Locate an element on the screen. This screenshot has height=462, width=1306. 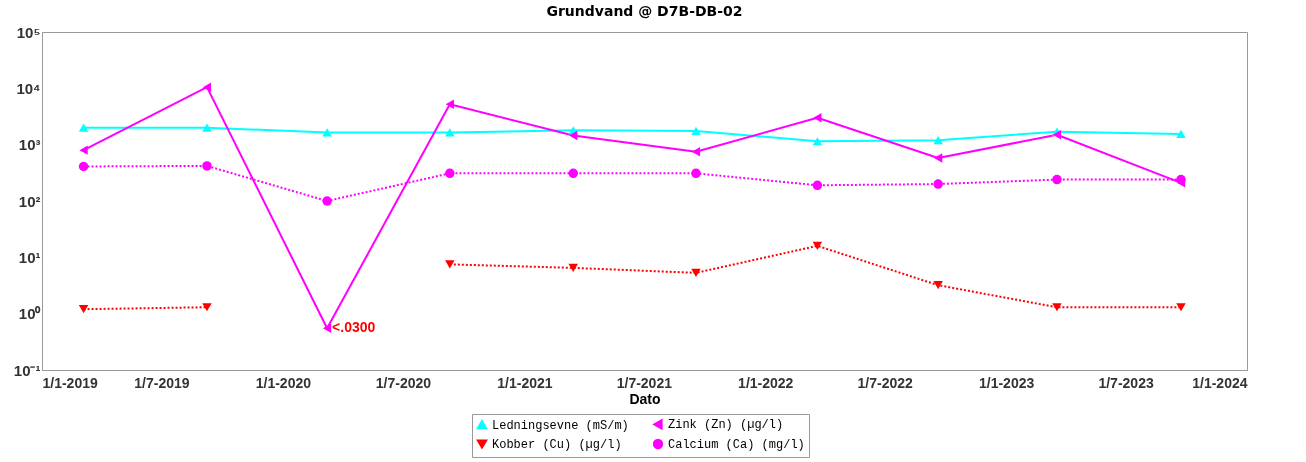
y-tick-label: 10⁰ is located at coordinates (30, 314).